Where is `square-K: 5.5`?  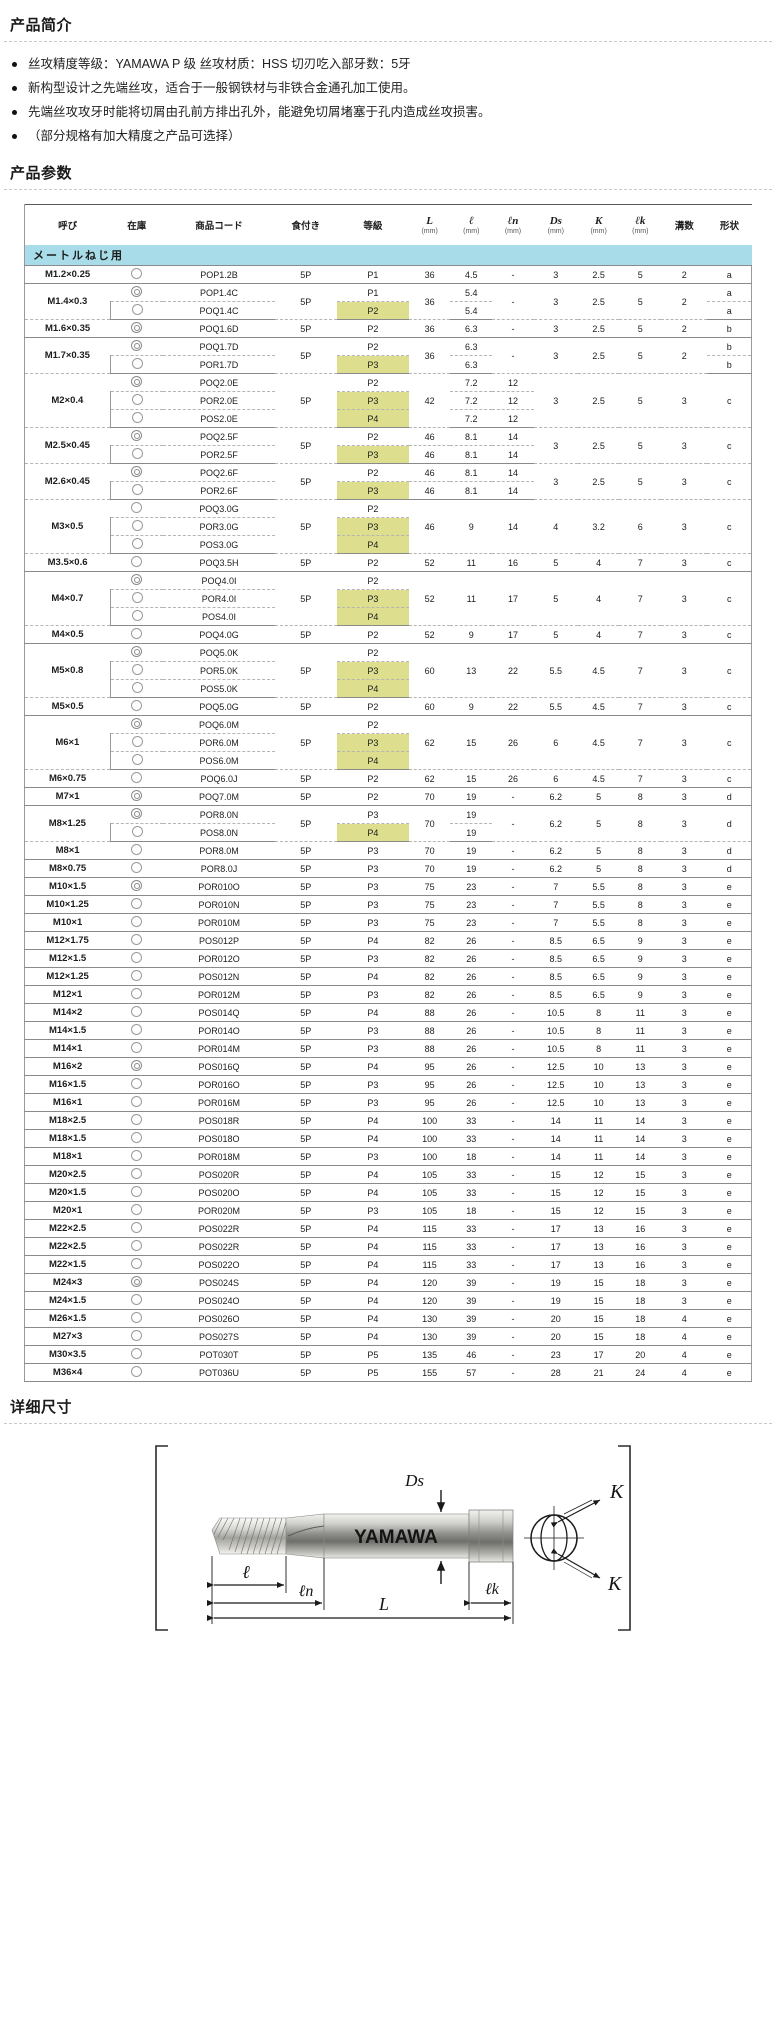 square-K: 5.5 is located at coordinates (598, 886).